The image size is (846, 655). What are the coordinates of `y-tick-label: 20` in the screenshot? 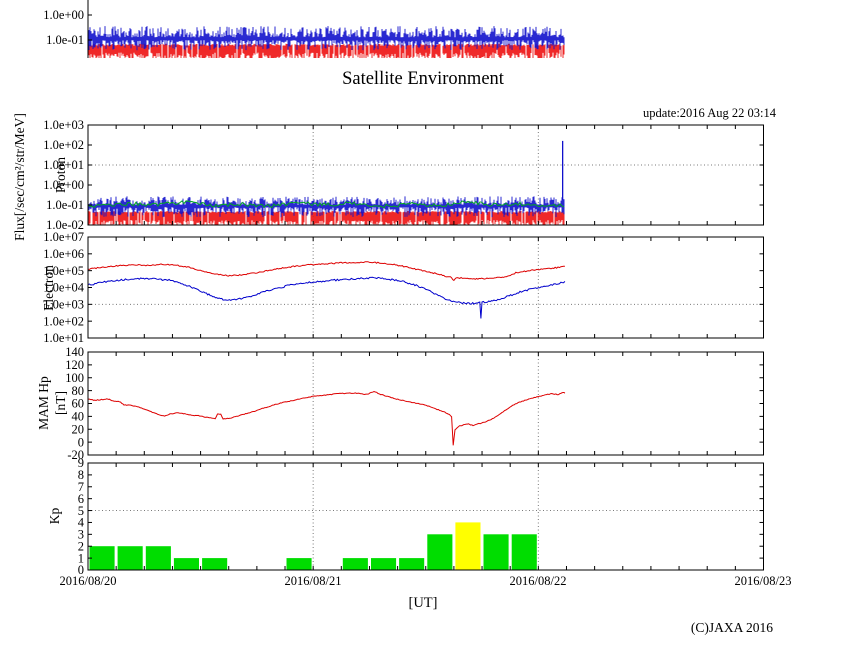 It's located at (78, 429).